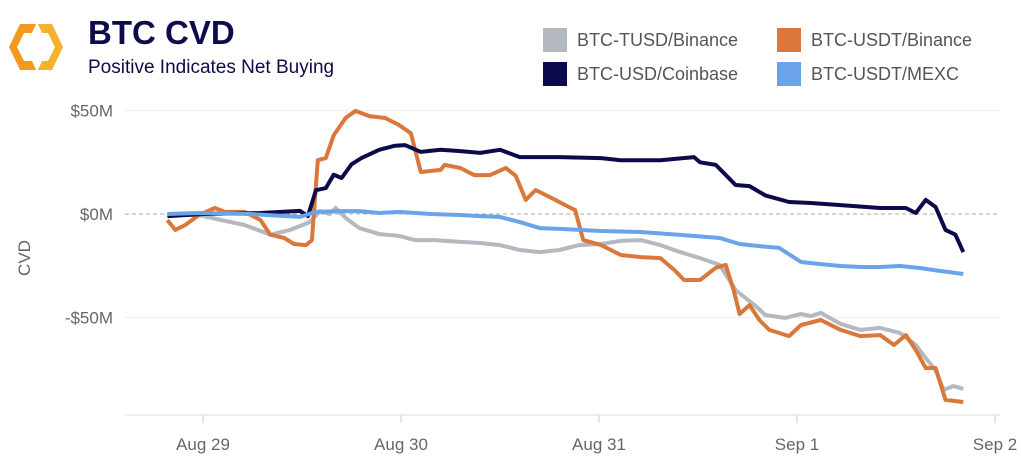  Describe the element at coordinates (599, 444) in the screenshot. I see `x-tick-label: Aug 31` at that location.